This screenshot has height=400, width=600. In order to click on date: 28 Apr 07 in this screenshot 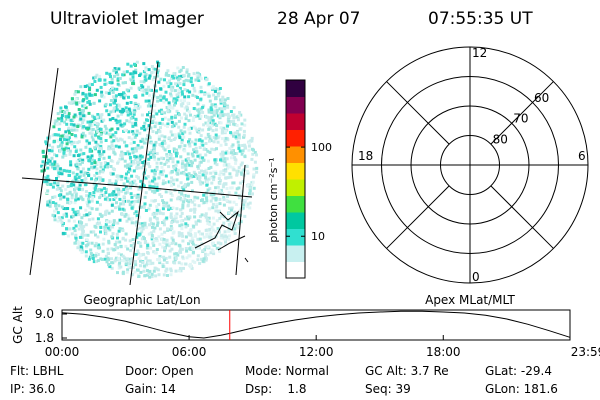, I will do `click(318, 19)`.